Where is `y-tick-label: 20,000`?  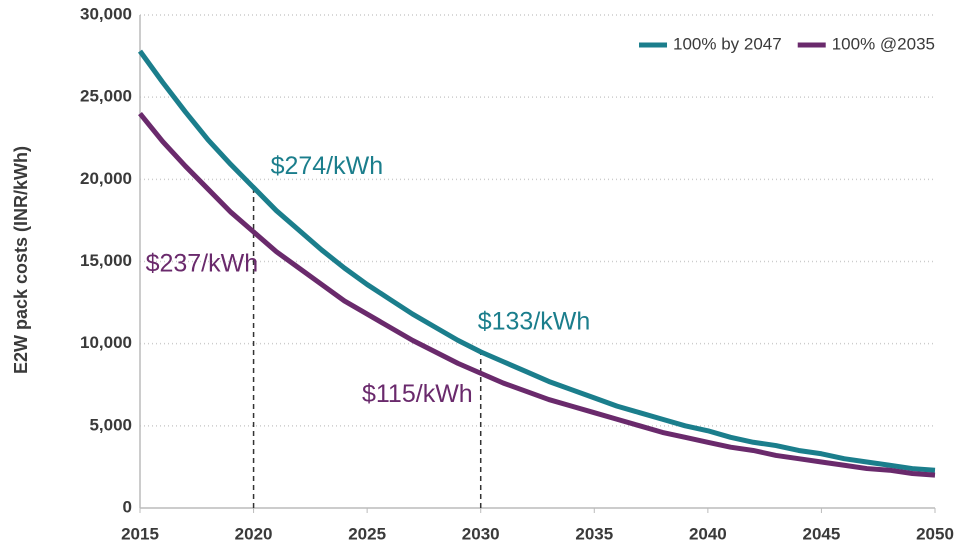 y-tick-label: 20,000 is located at coordinates (106, 178).